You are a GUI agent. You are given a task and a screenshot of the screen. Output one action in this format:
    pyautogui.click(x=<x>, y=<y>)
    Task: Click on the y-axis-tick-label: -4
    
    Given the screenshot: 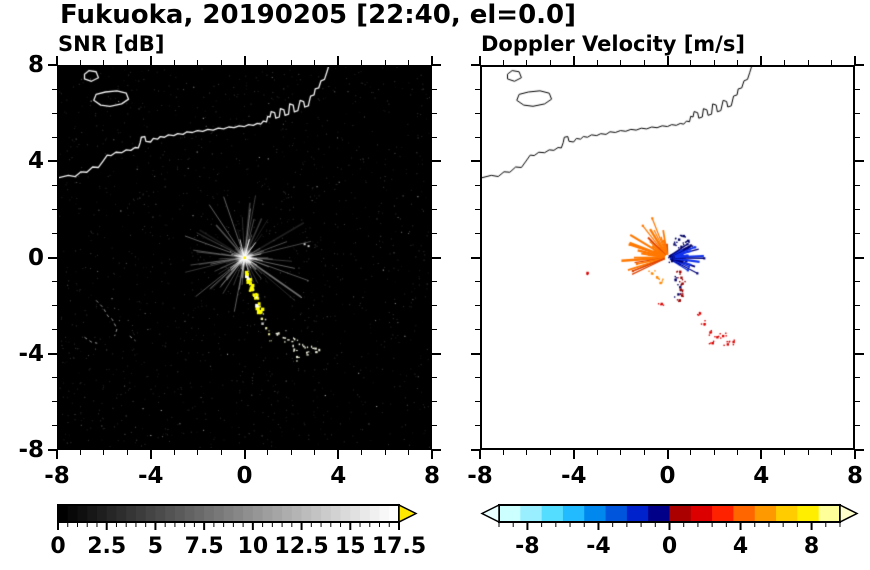 What is the action you would take?
    pyautogui.click(x=31, y=353)
    